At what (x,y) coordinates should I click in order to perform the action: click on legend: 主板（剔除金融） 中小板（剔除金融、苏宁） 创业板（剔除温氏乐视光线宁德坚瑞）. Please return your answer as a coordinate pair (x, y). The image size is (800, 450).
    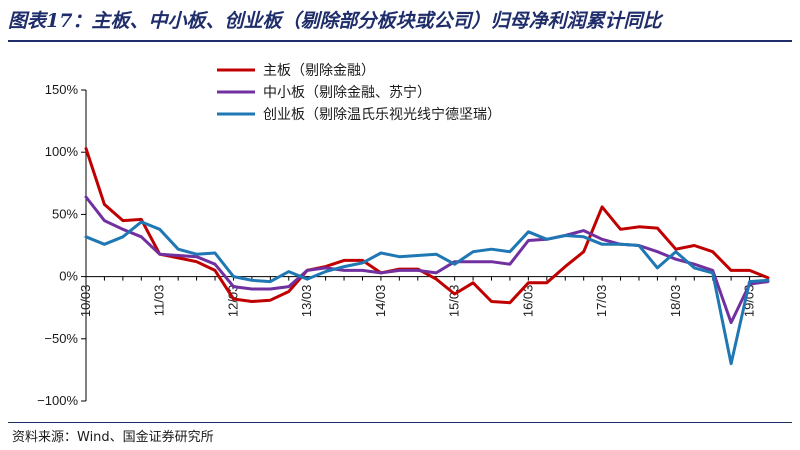
    Looking at the image, I should click on (359, 93).